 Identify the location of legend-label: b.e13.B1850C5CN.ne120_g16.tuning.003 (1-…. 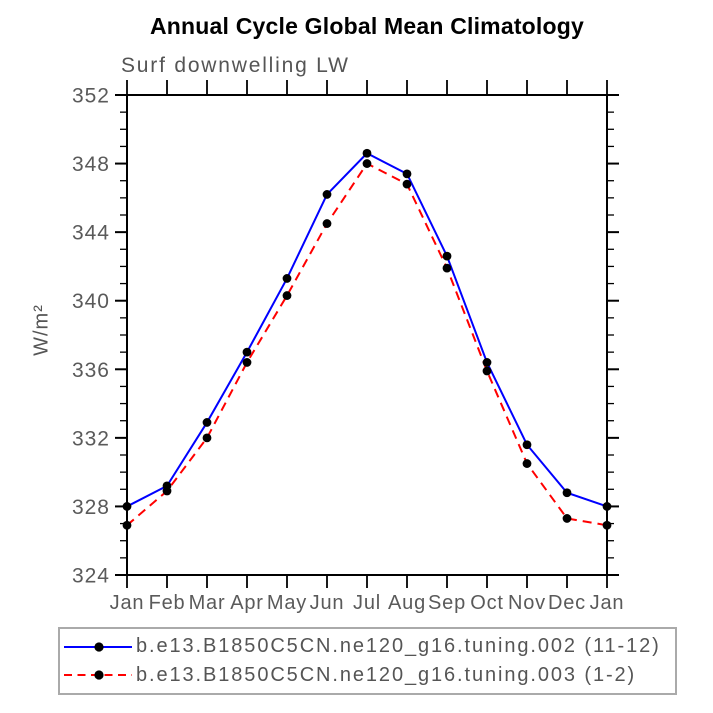
(386, 674).